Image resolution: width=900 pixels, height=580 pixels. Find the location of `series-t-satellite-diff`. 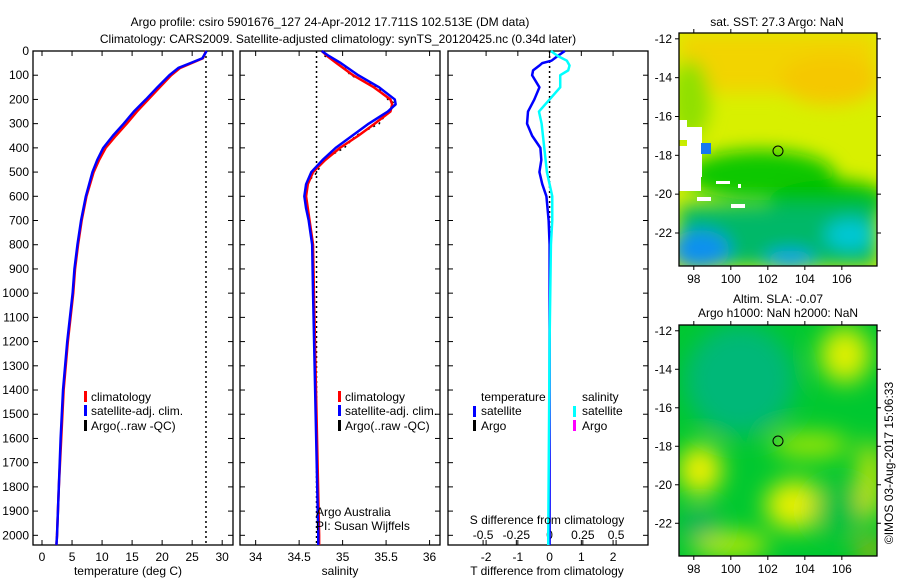

series-t-satellite-diff is located at coordinates (545, 297).